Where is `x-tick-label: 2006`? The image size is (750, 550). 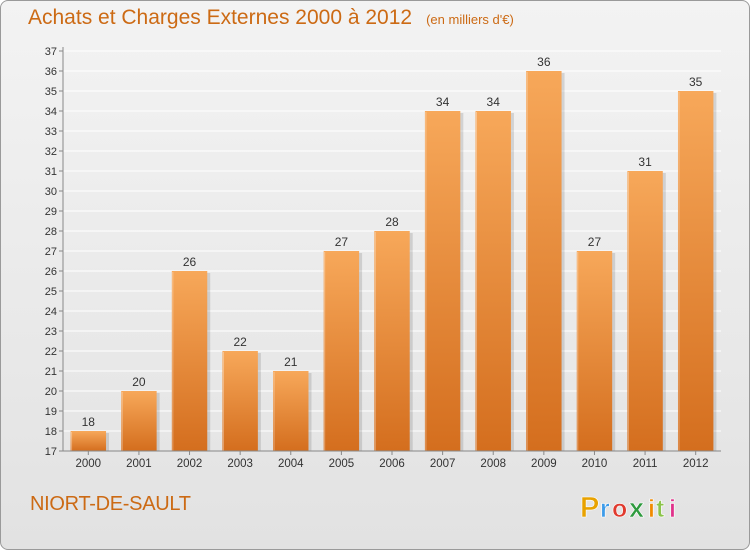 x-tick-label: 2006 is located at coordinates (392, 464).